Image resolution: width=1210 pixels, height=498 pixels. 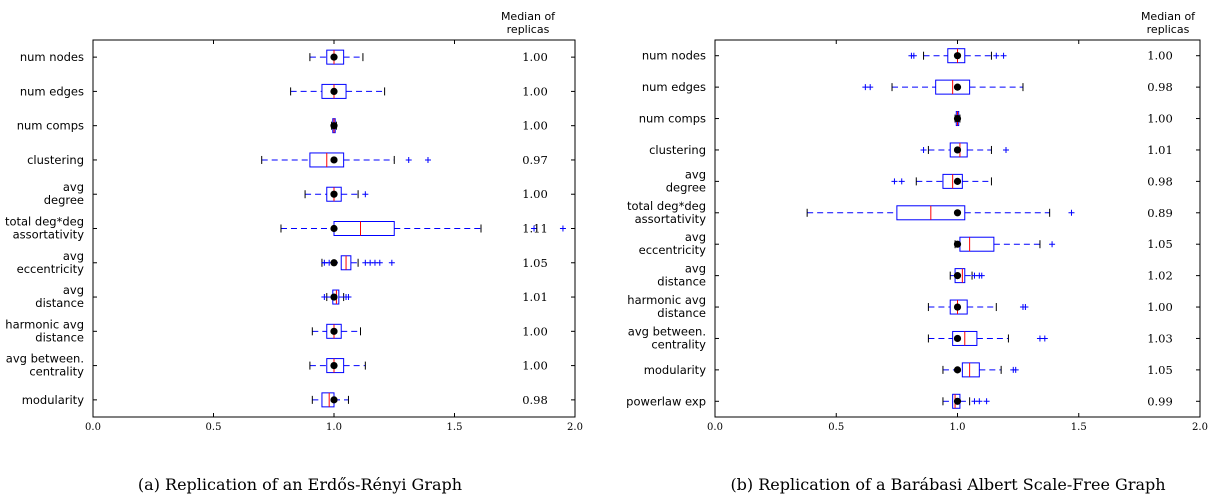 What do you see at coordinates (686, 187) in the screenshot?
I see `row-label: degree` at bounding box center [686, 187].